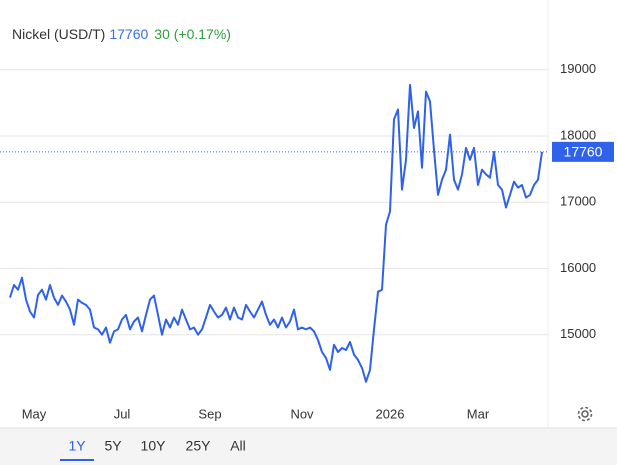 The width and height of the screenshot is (617, 465). What do you see at coordinates (578, 134) in the screenshot?
I see `y-tick-label: 18000` at bounding box center [578, 134].